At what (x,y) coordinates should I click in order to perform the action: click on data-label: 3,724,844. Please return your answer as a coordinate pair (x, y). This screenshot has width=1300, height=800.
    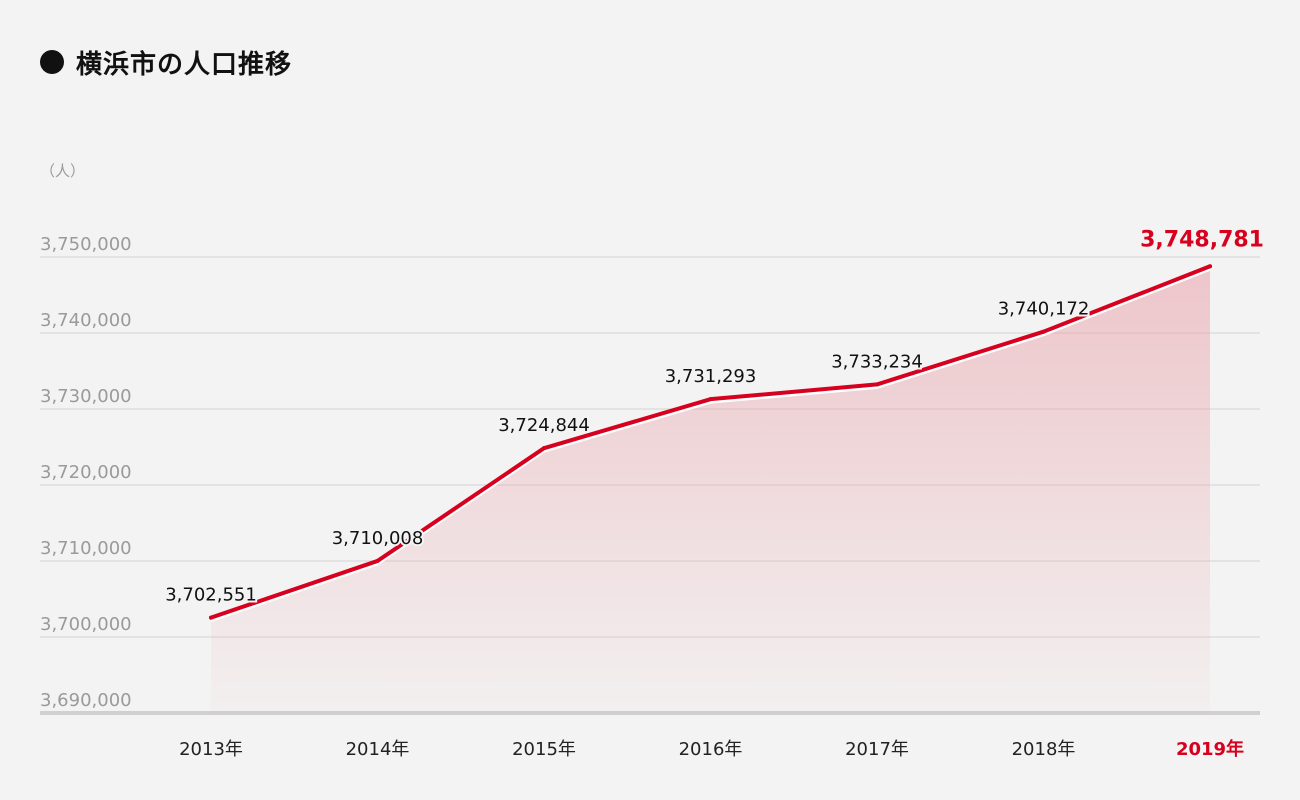
    Looking at the image, I should click on (544, 425).